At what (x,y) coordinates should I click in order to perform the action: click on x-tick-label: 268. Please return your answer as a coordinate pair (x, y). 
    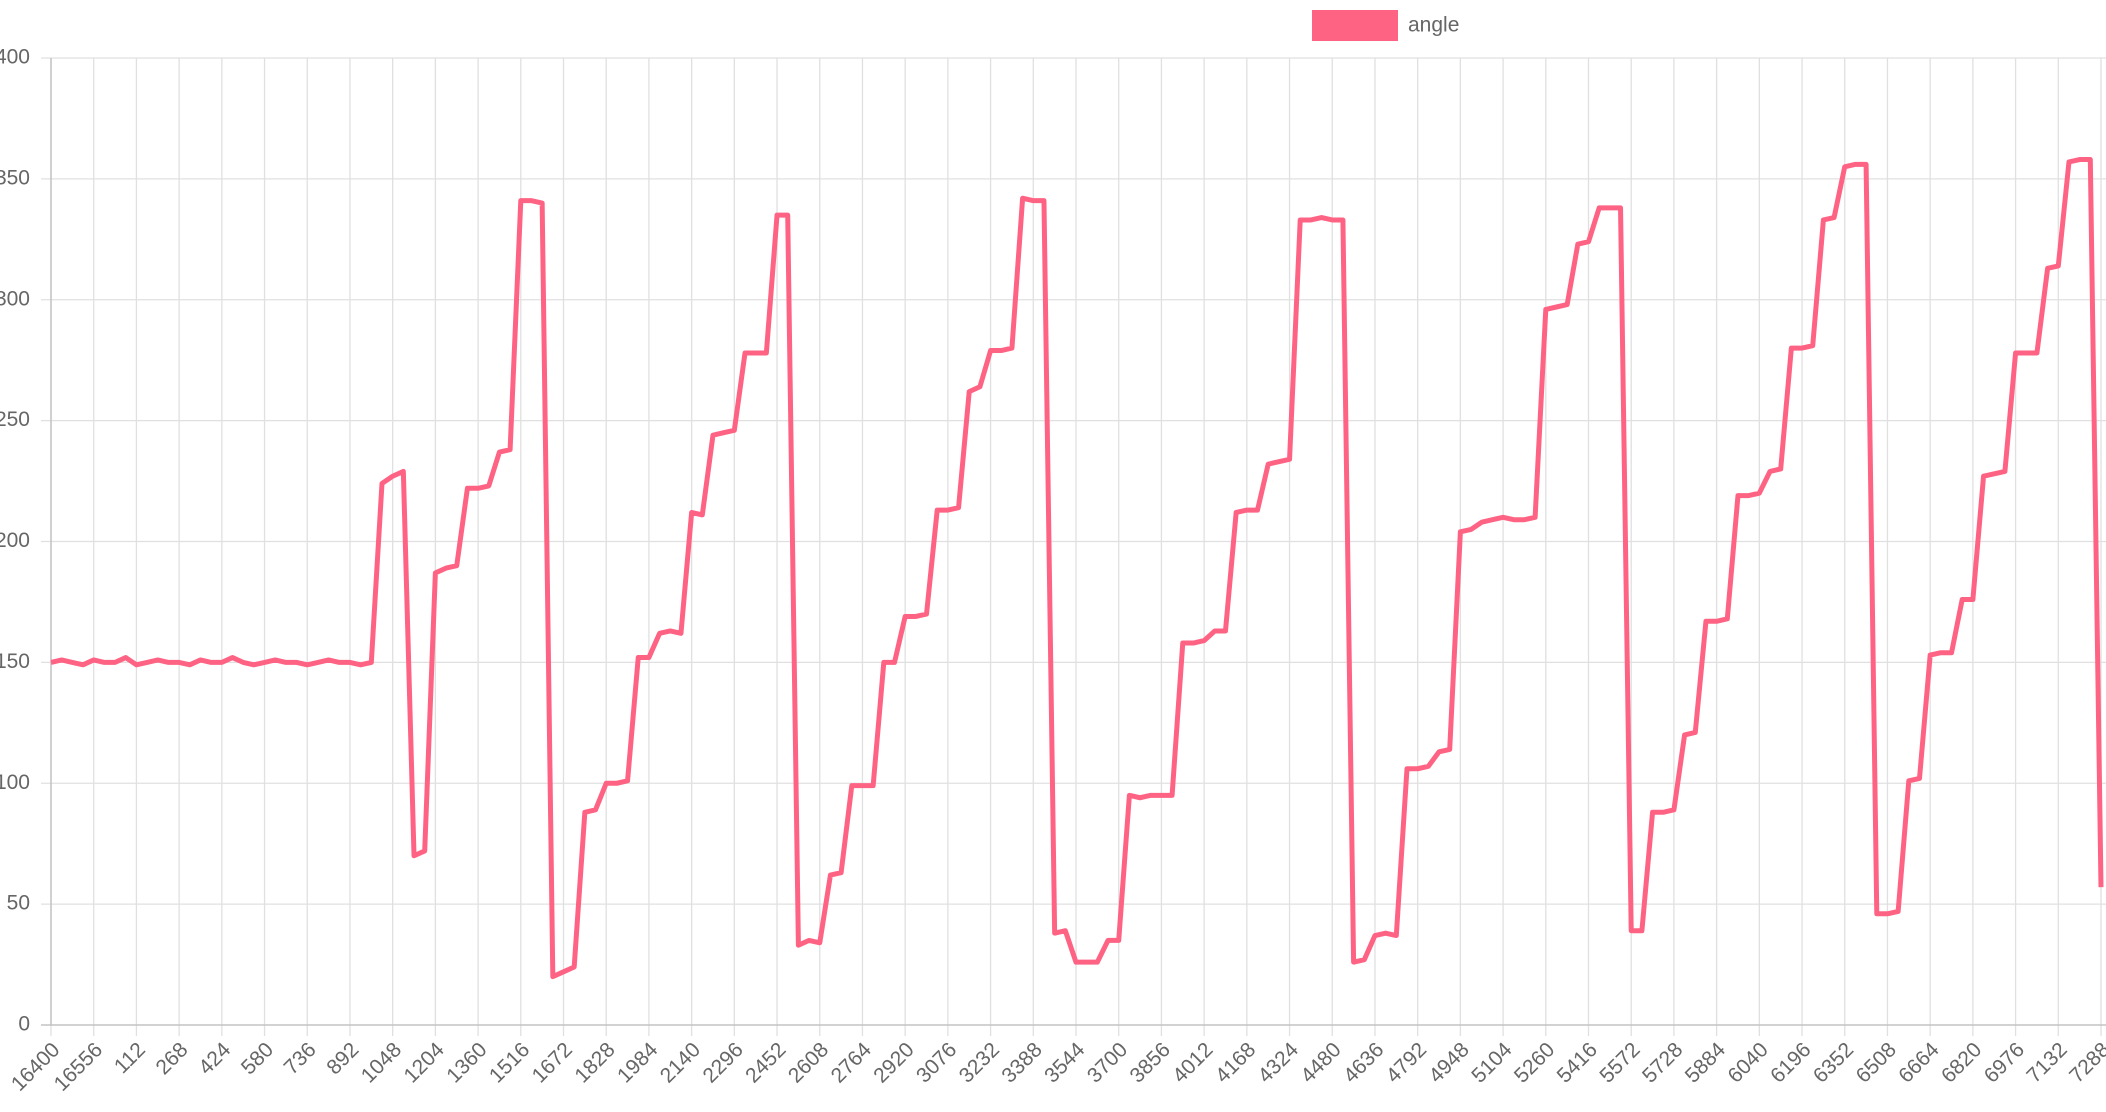
    Looking at the image, I should click on (172, 1058).